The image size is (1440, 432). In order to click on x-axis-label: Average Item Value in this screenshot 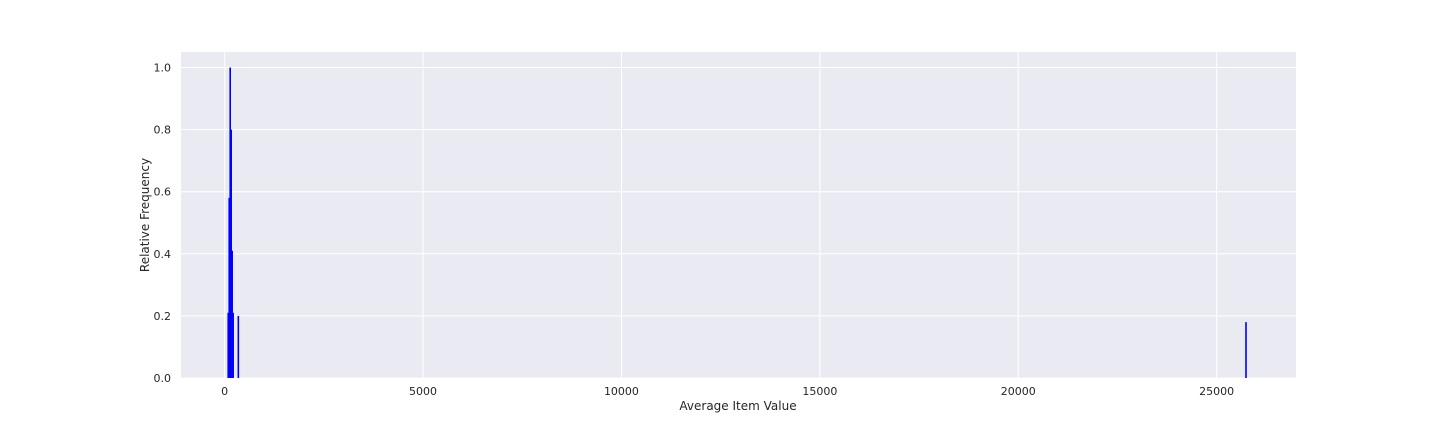, I will do `click(737, 406)`.